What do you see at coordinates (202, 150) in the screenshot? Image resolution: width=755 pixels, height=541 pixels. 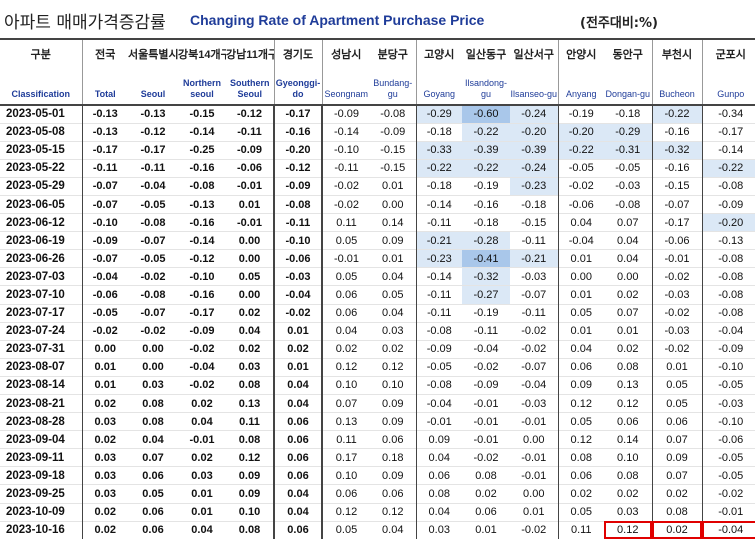 I see `value-cell: -0.25` at bounding box center [202, 150].